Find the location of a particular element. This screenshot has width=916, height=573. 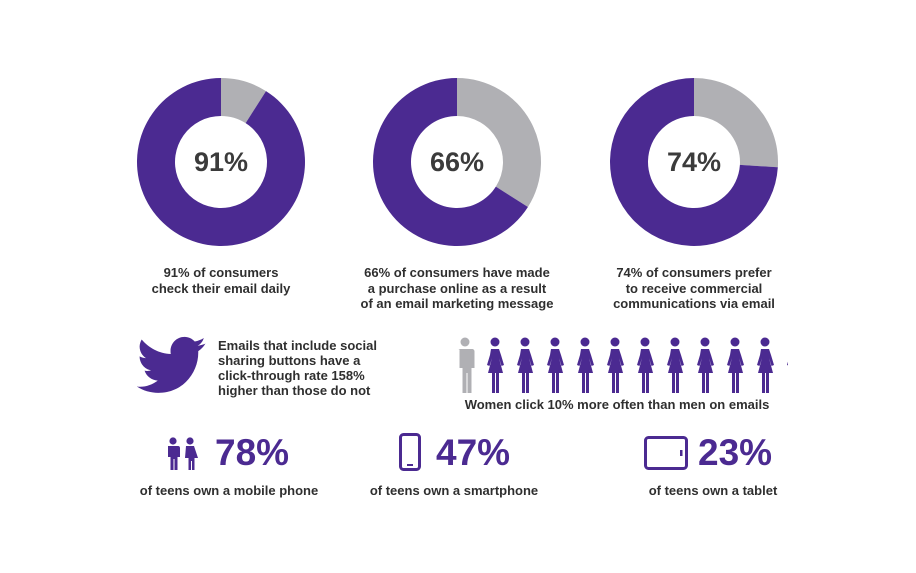

twitter-stat-line: sharing buttons have a is located at coordinates (289, 360).